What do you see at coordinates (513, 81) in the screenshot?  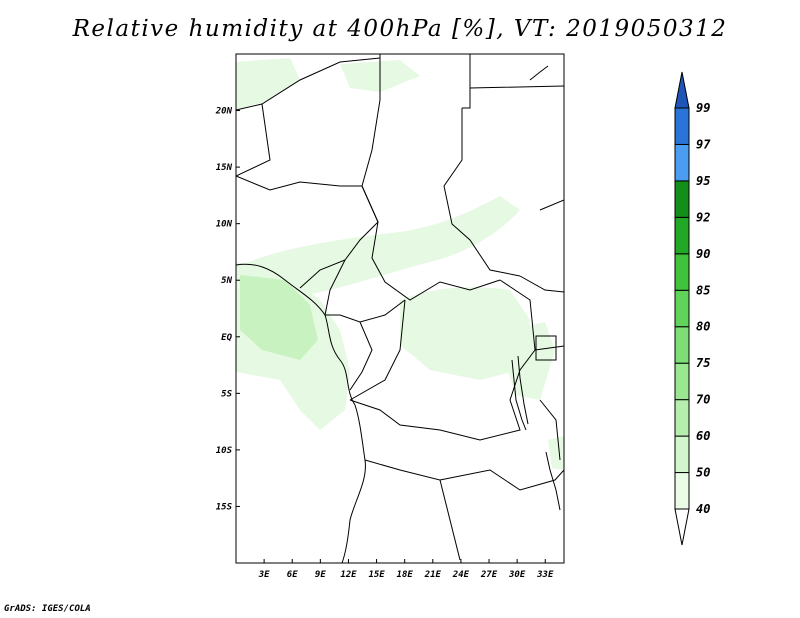 I see `border-egypt` at bounding box center [513, 81].